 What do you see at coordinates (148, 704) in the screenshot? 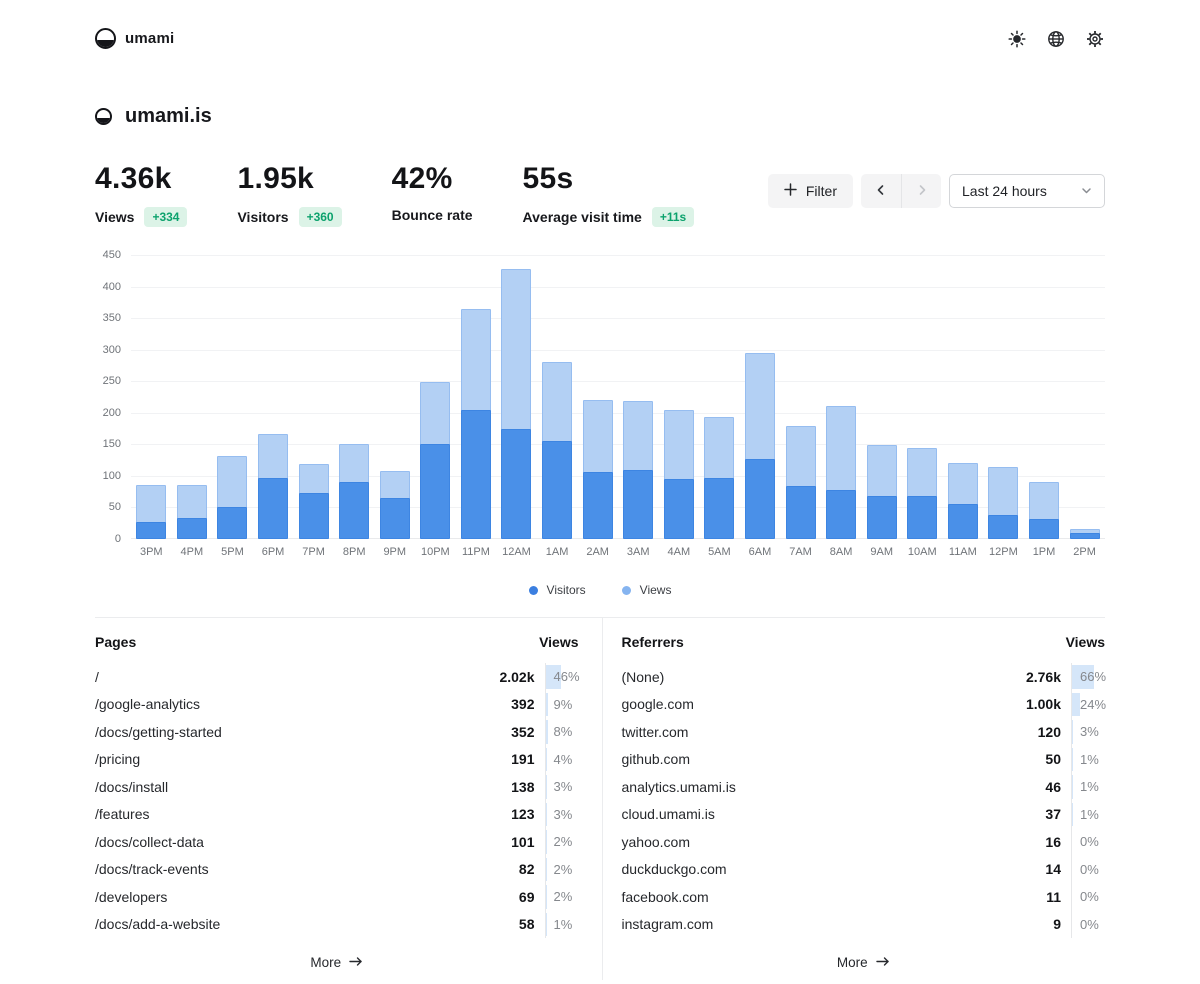
I see `row-label: /google-analytics` at bounding box center [148, 704].